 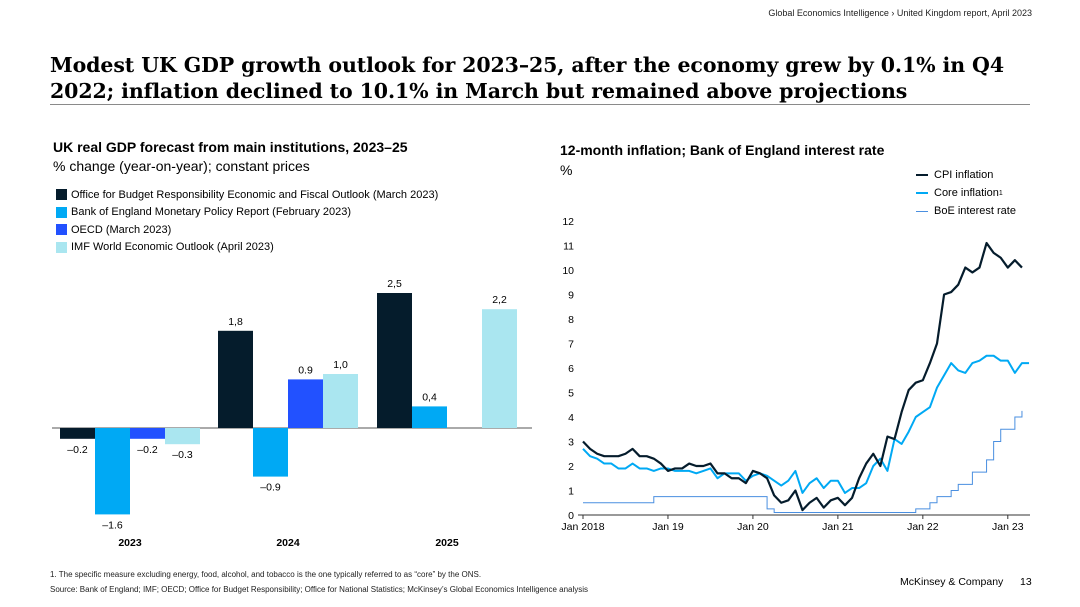 What do you see at coordinates (571, 394) in the screenshot?
I see `inflation-y-tick-5: 5` at bounding box center [571, 394].